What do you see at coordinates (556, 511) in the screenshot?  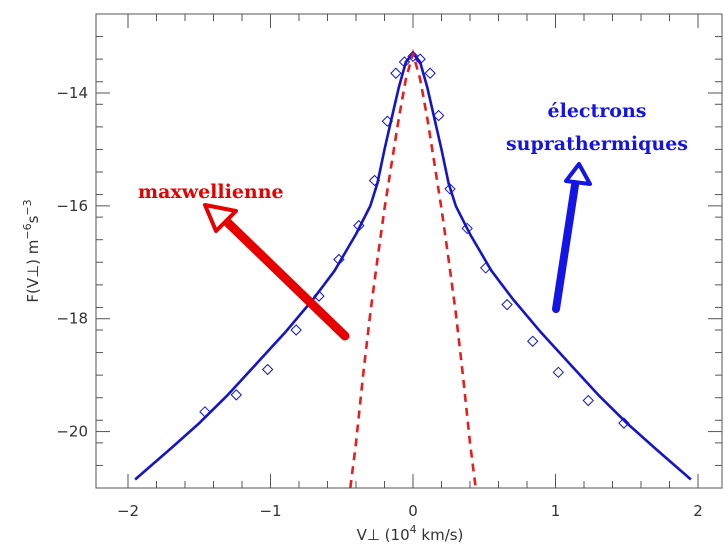 I see `x-tick-label: 1` at bounding box center [556, 511].